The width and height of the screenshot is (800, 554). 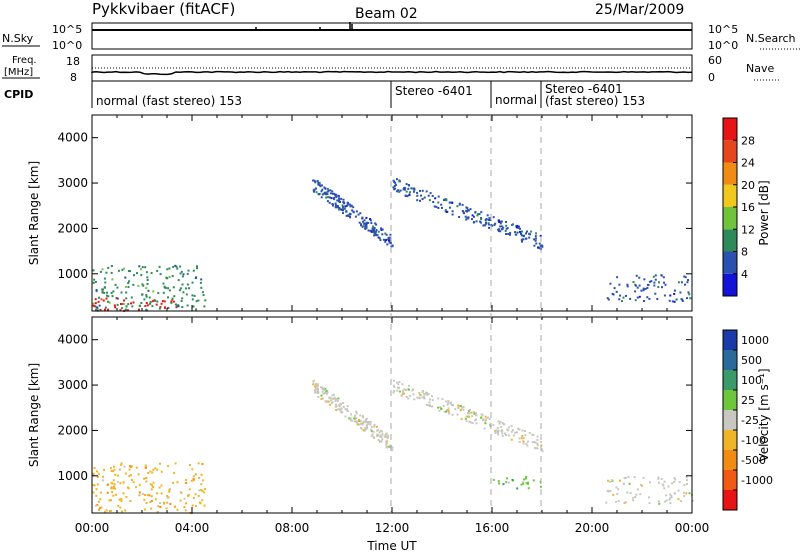 What do you see at coordinates (72, 138) in the screenshot?
I see `y-tick-label: 4000` at bounding box center [72, 138].